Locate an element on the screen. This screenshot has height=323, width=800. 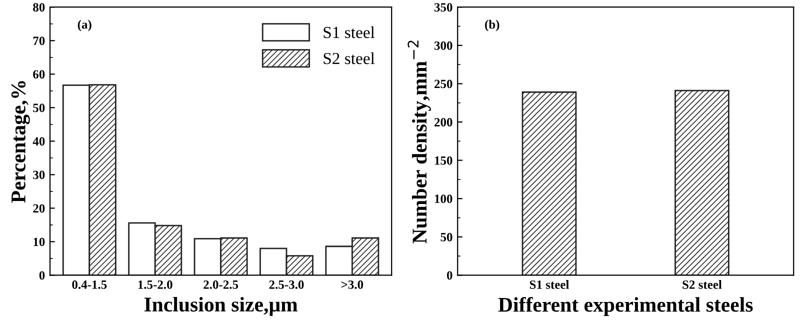
annotation: (a) is located at coordinates (85, 26).